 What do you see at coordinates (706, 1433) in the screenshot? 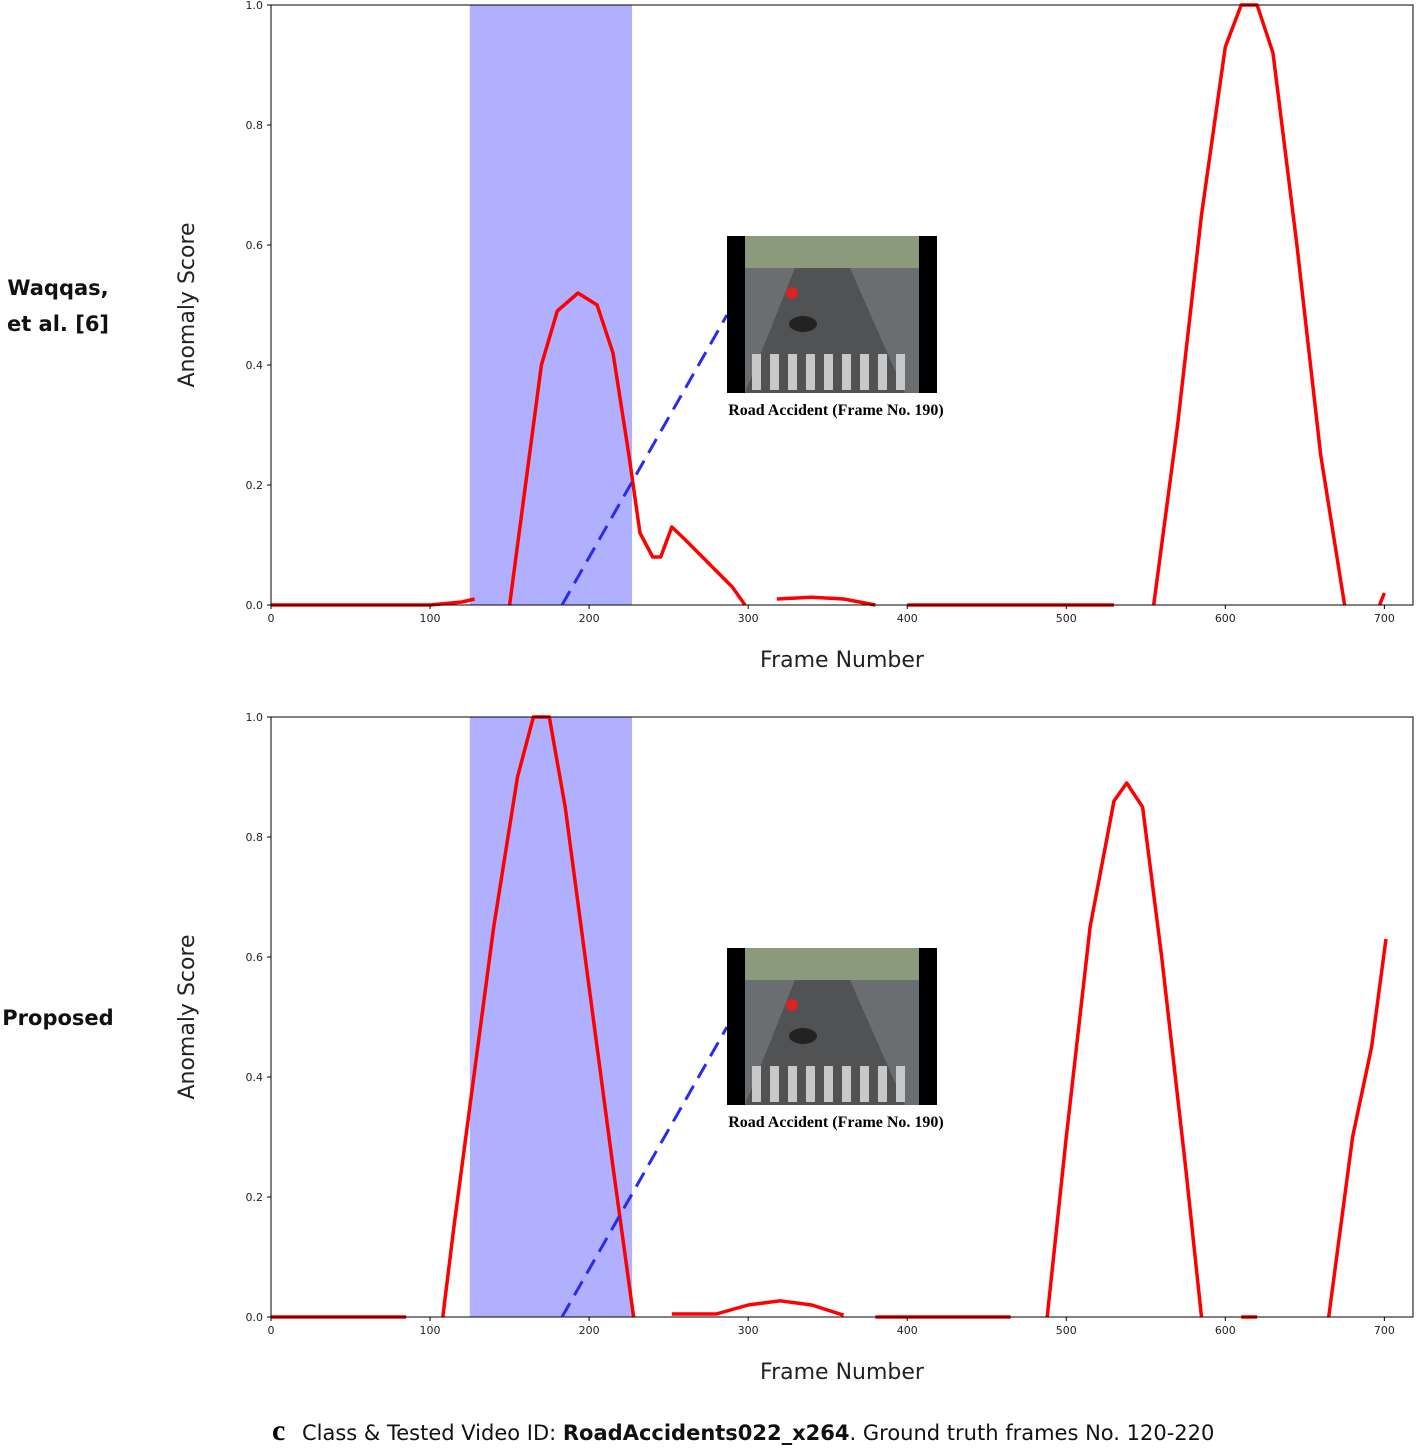
I see `footer-video-id: RoadAccidents022_x264` at bounding box center [706, 1433].